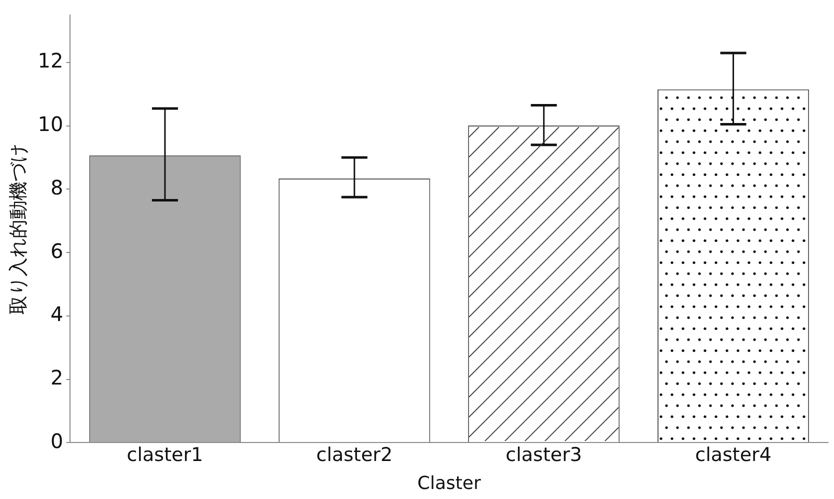 The width and height of the screenshot is (834, 499). Describe the element at coordinates (57, 314) in the screenshot. I see `y-tick-label: 4` at that location.